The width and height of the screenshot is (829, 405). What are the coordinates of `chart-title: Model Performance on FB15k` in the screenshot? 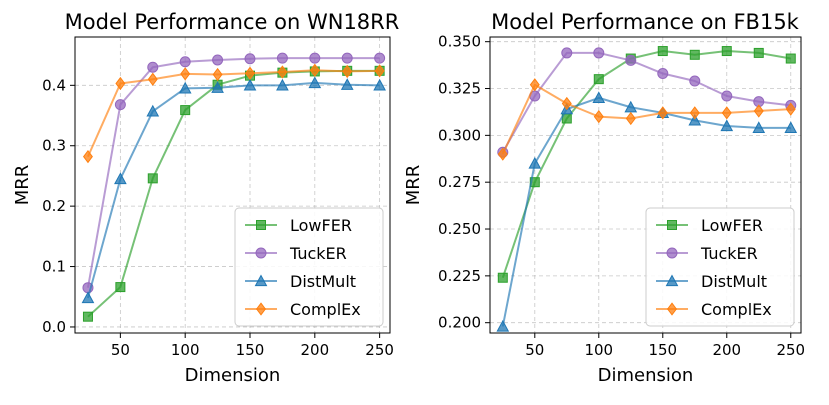 It's located at (645, 22).